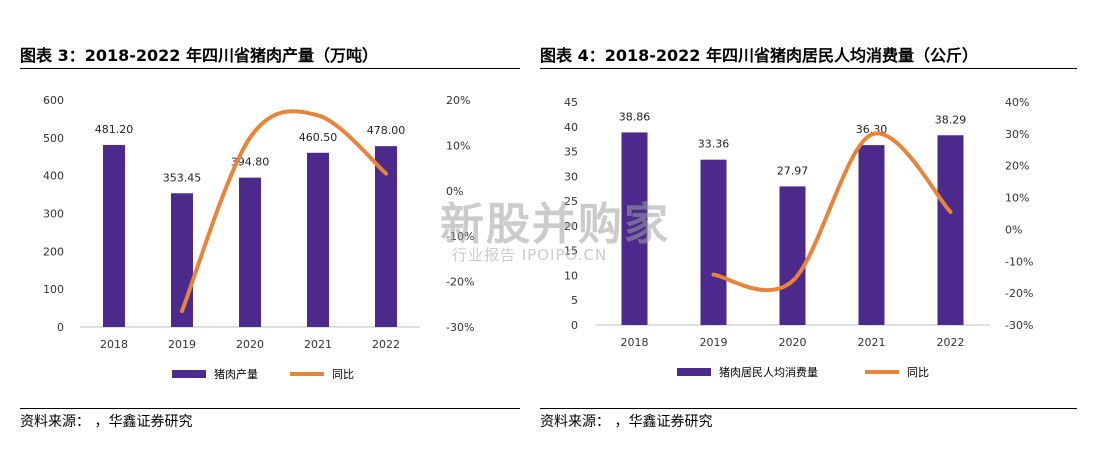 Image resolution: width=1097 pixels, height=457 pixels. I want to click on right-source-rule, so click(808, 408).